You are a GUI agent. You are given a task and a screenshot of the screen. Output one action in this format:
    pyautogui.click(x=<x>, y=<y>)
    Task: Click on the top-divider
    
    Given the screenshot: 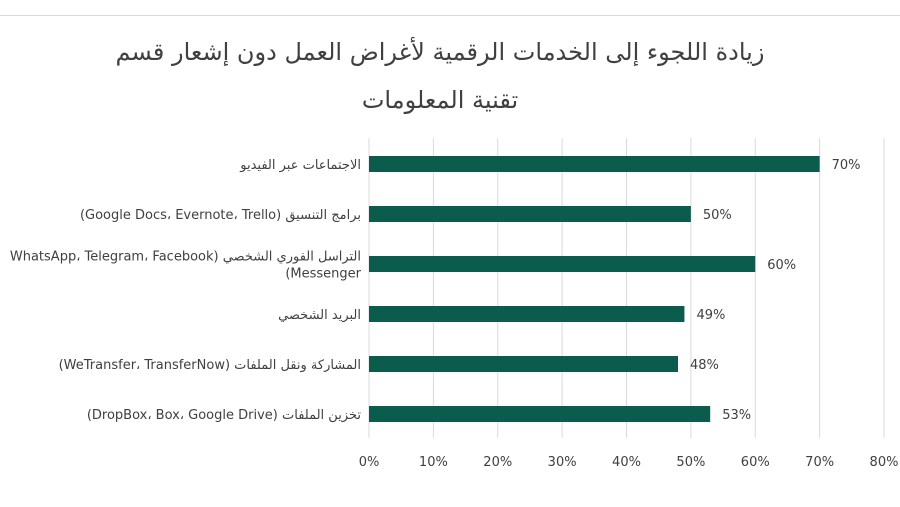 What is the action you would take?
    pyautogui.click(x=450, y=15)
    